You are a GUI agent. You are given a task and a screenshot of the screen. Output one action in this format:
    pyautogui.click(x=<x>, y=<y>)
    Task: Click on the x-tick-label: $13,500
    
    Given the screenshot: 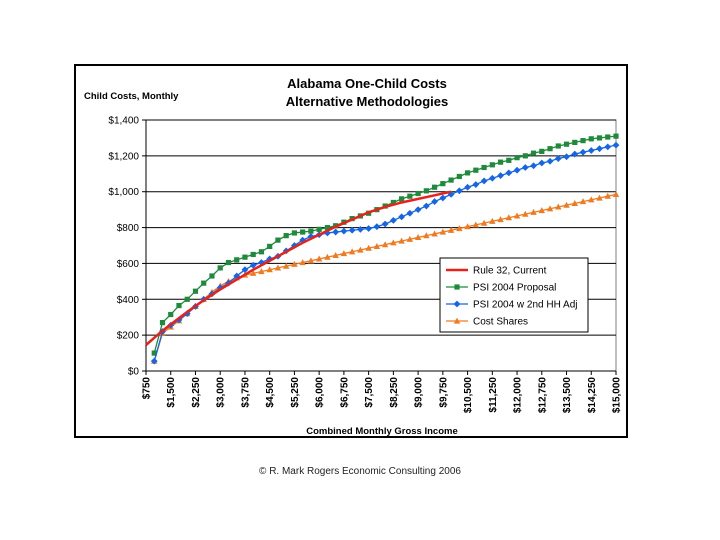 What is the action you would take?
    pyautogui.click(x=567, y=395)
    